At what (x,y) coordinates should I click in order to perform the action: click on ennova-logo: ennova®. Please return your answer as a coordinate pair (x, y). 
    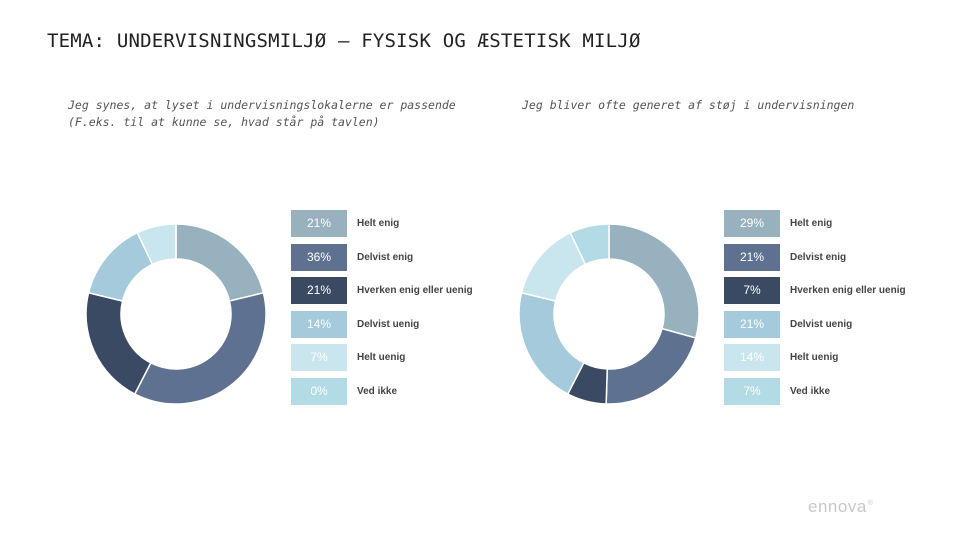
    Looking at the image, I should click on (840, 507).